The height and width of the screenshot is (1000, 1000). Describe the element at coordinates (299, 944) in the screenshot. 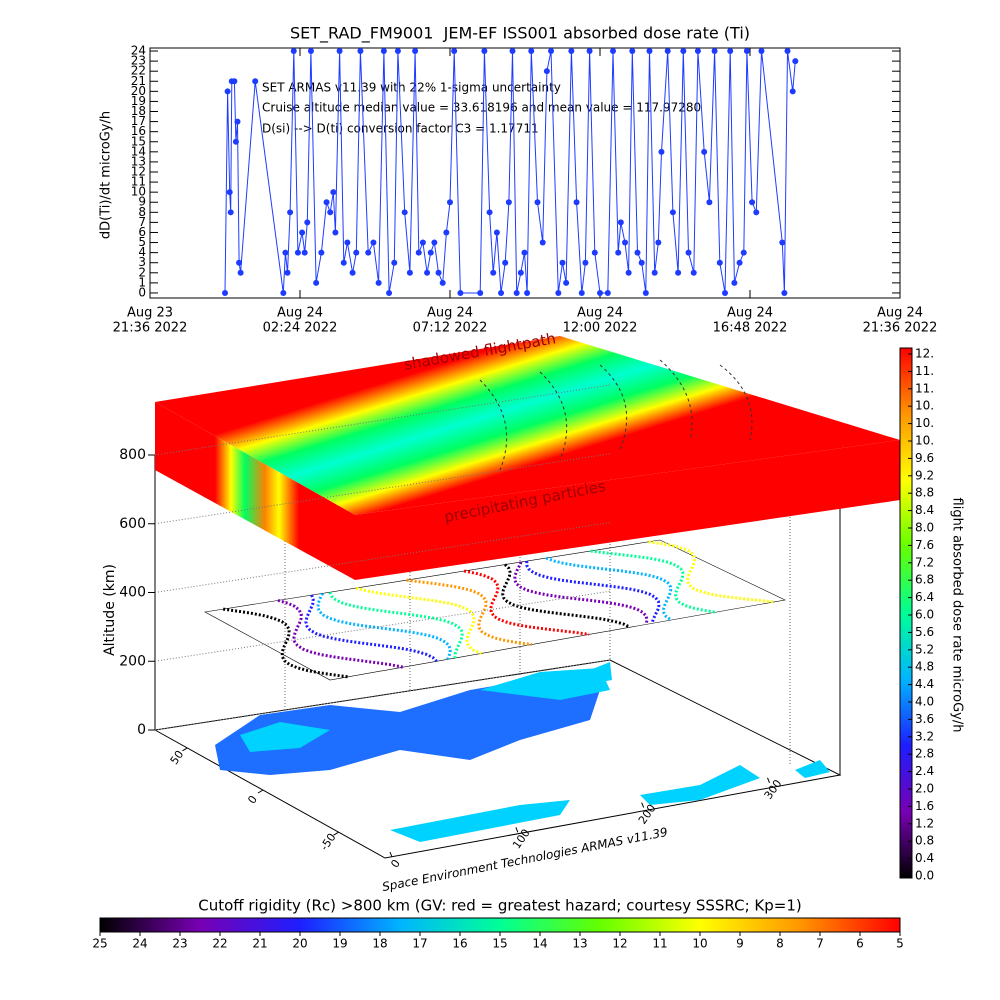

I see `colorbar-tick-label: 20` at that location.